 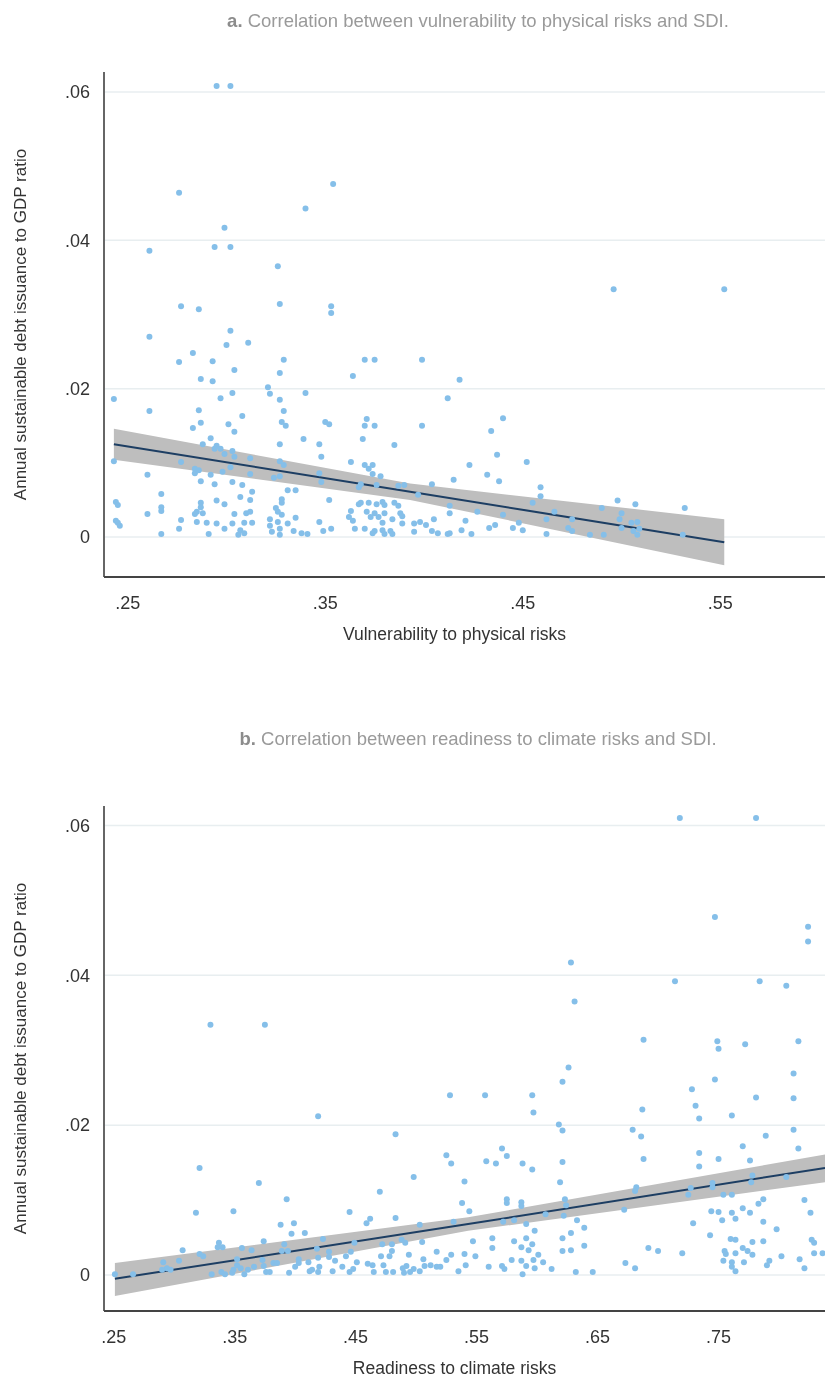 I want to click on x-axis-title: Readiness to climate risks, so click(x=454, y=1368).